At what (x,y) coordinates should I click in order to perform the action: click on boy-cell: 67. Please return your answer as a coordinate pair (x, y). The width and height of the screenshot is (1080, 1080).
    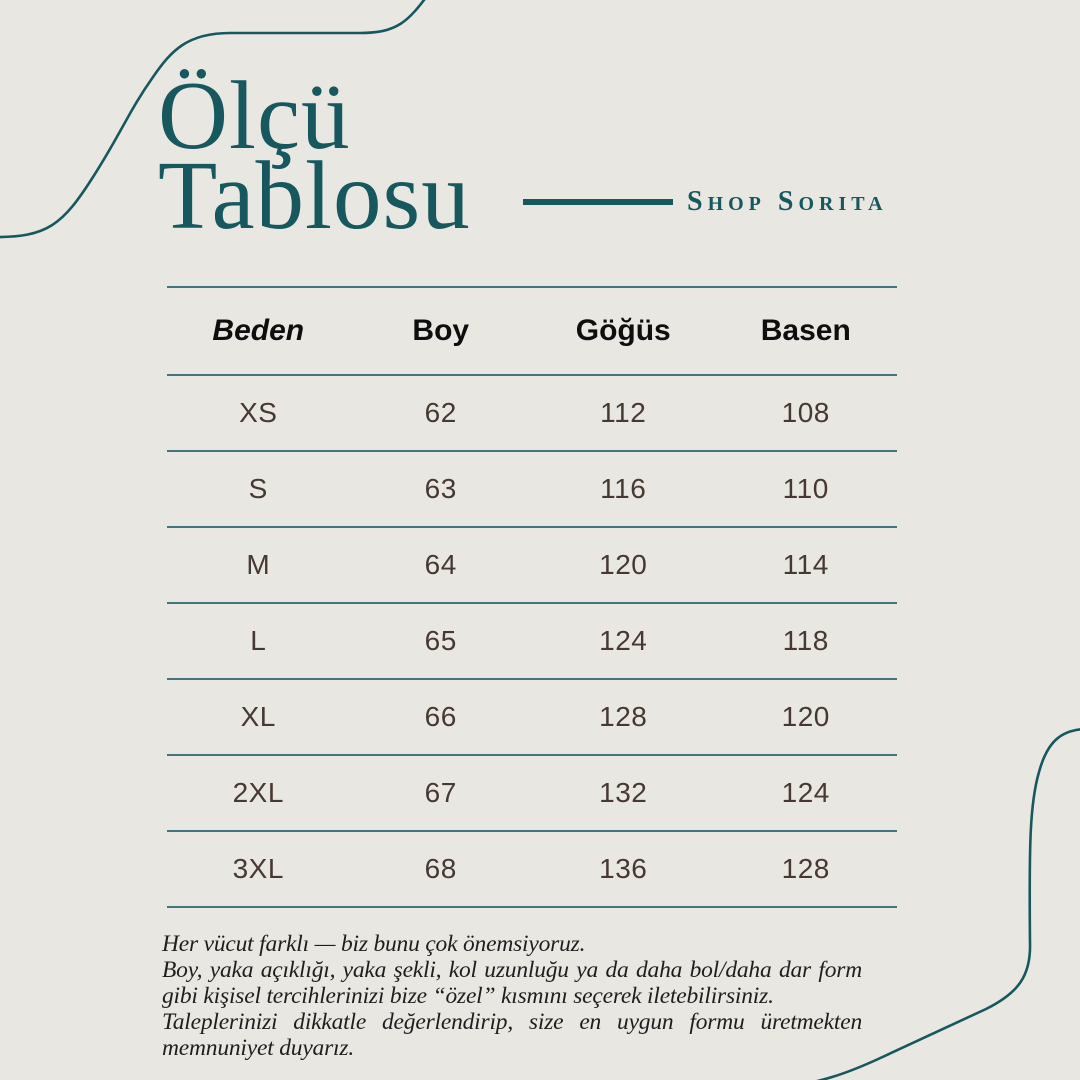
    Looking at the image, I should click on (440, 792).